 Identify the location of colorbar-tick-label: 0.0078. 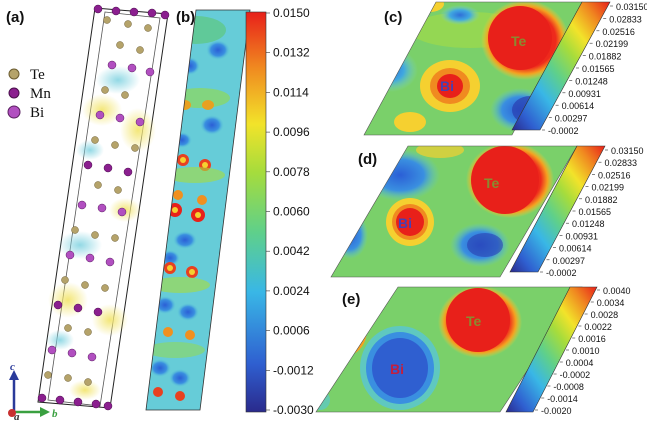
(291, 172).